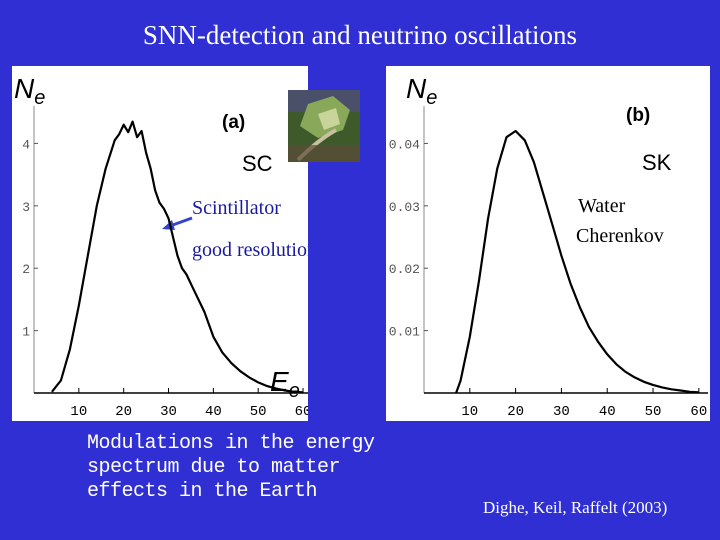 The image size is (720, 540). I want to click on plot-a-ylabel-sub: e, so click(39, 98).